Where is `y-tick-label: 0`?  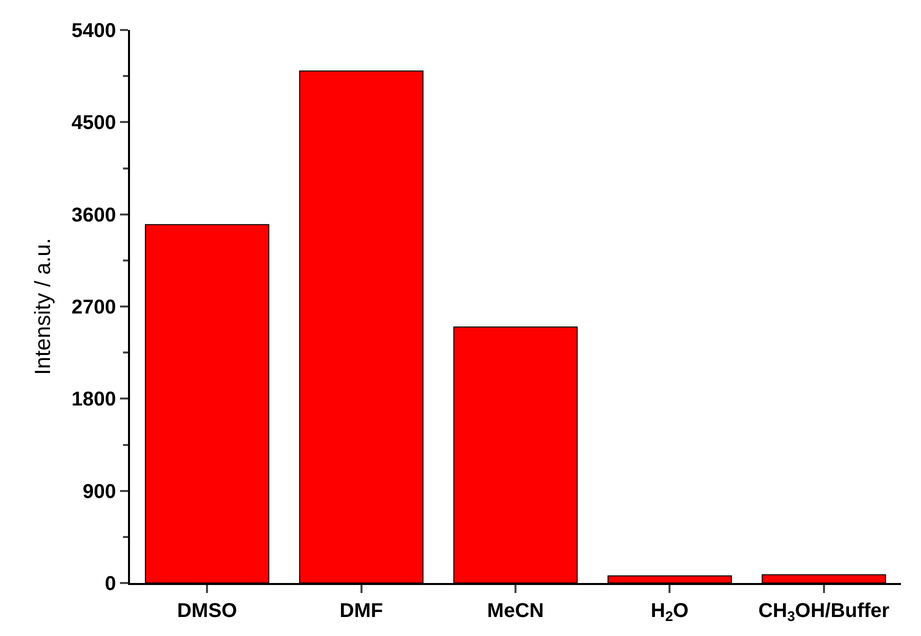 y-tick-label: 0 is located at coordinates (110, 584).